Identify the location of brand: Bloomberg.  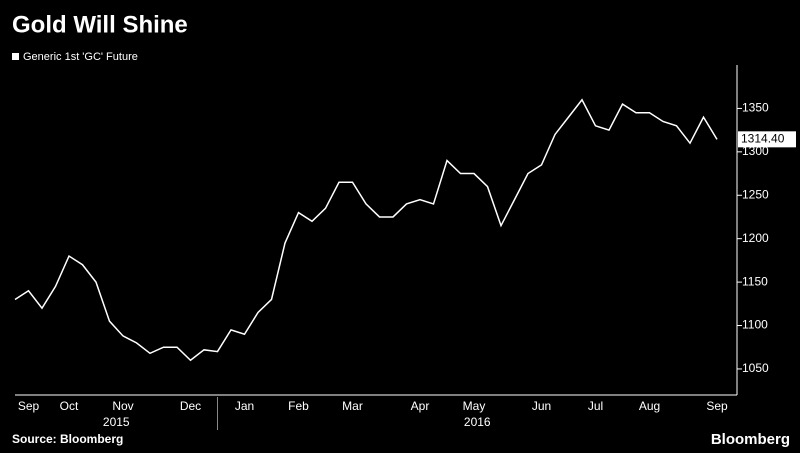
(750, 439).